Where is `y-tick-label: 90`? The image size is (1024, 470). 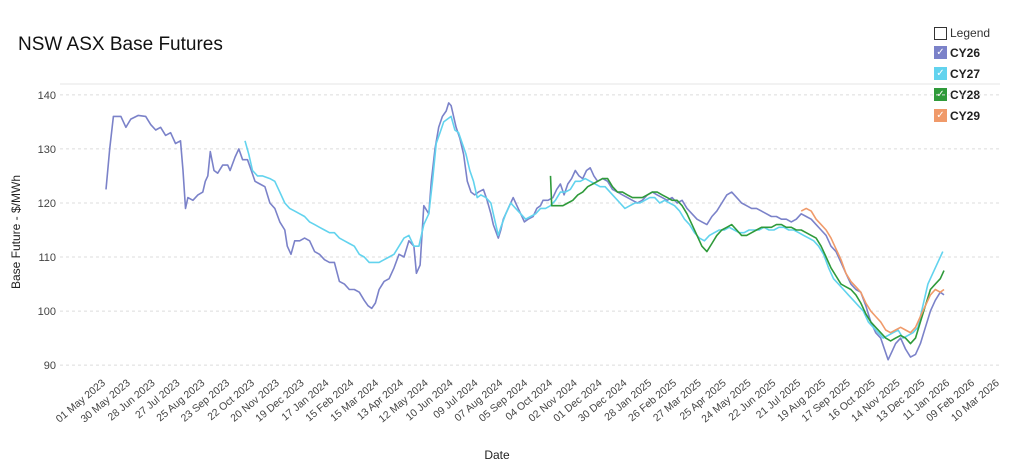 y-tick-label: 90 is located at coordinates (50, 366).